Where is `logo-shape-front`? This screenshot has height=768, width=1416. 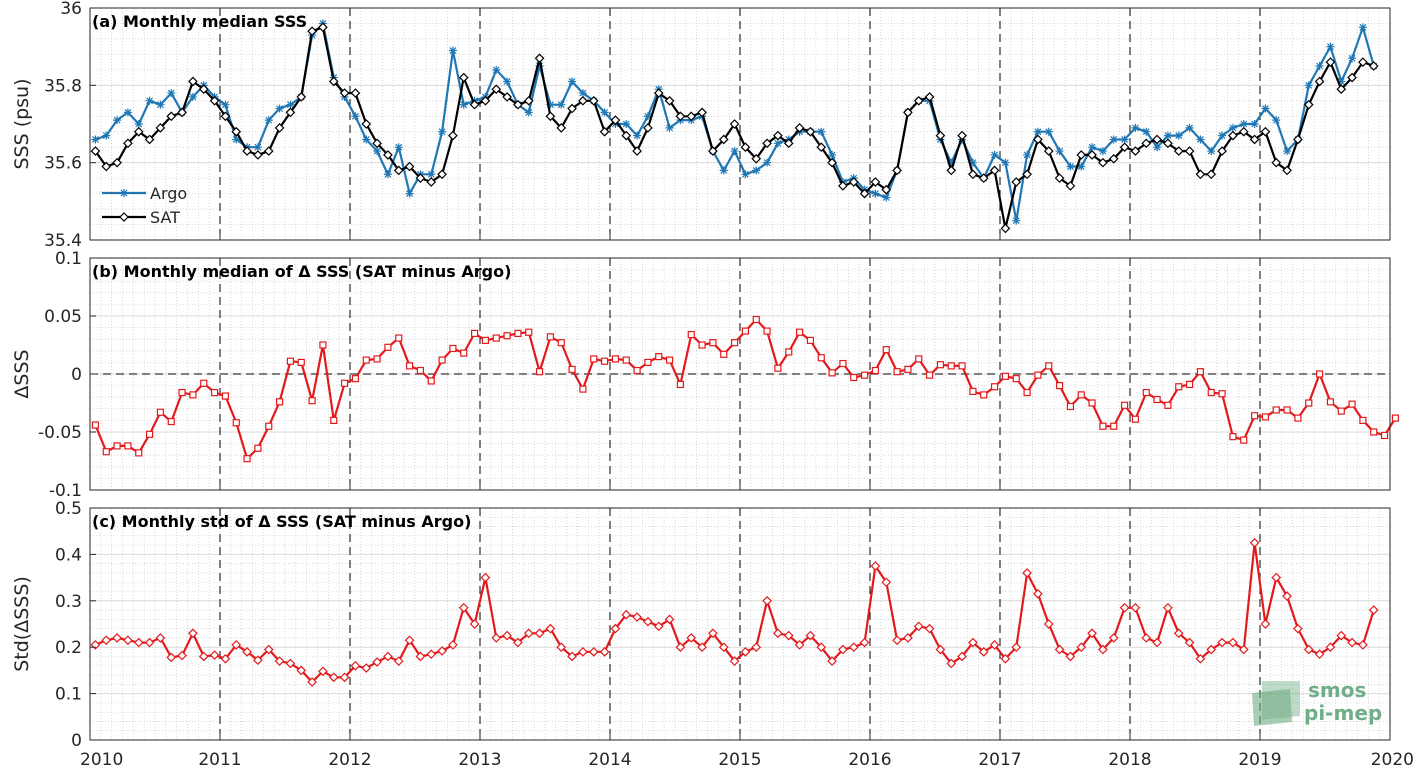
logo-shape-front is located at coordinates (1272, 707).